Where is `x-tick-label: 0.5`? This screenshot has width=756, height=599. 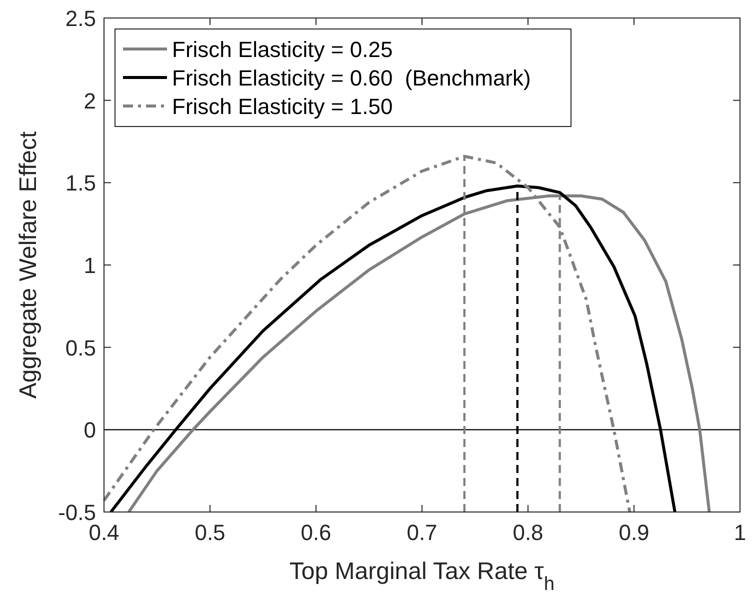
x-tick-label: 0.5 is located at coordinates (210, 532).